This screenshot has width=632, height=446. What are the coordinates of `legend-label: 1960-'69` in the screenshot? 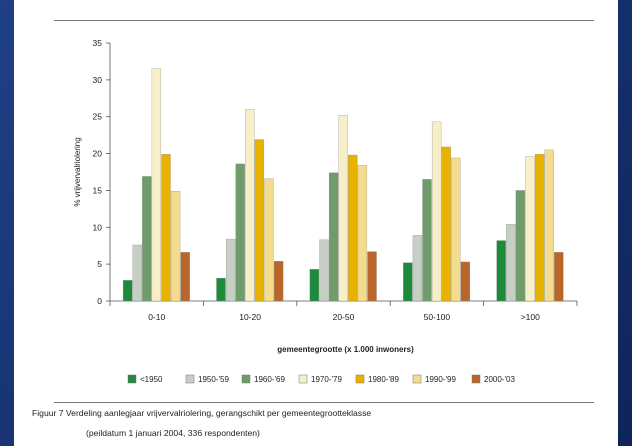 It's located at (269, 379).